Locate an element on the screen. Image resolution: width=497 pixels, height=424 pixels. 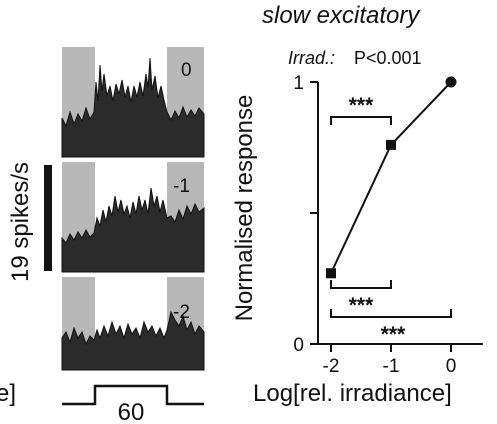
stimulus-trace is located at coordinates (133, 395).